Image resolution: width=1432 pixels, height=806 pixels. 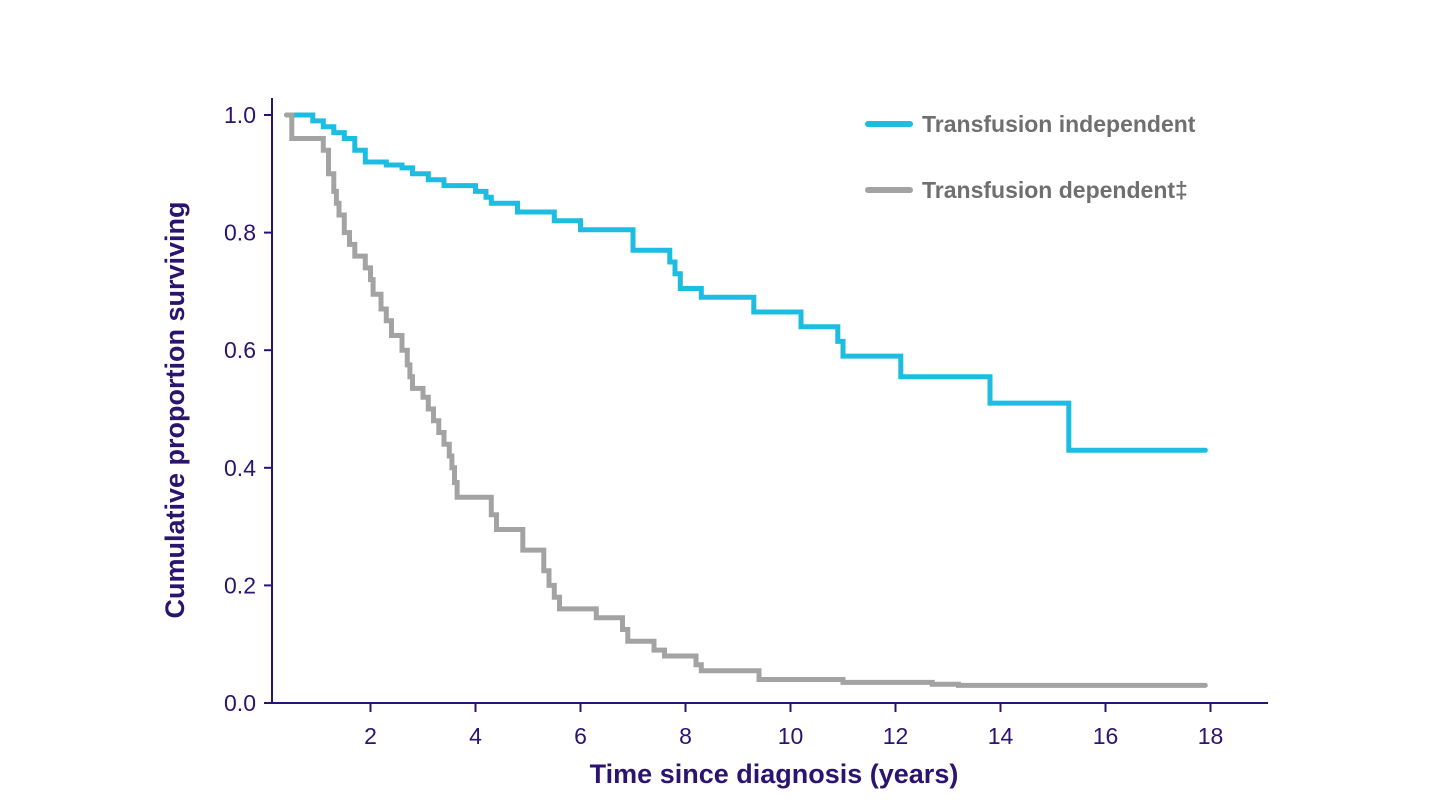 What do you see at coordinates (791, 736) in the screenshot?
I see `x-tick-label: 10` at bounding box center [791, 736].